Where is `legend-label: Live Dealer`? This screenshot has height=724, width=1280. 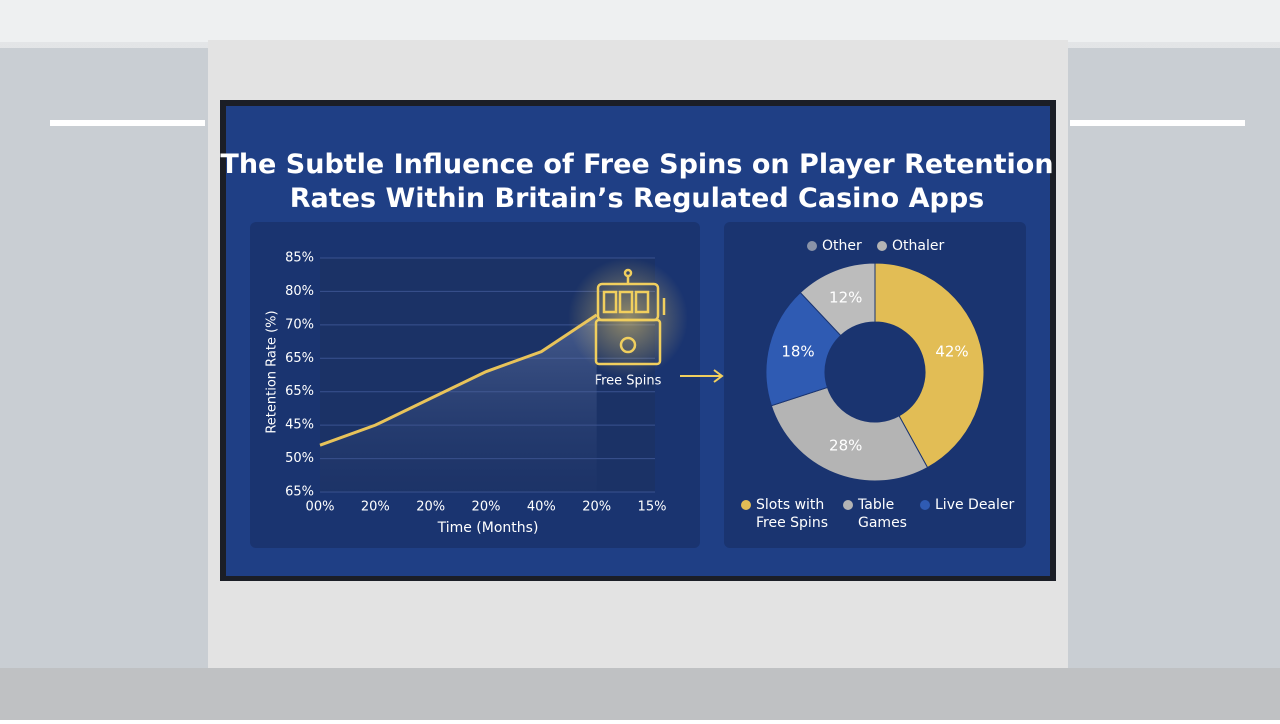 legend-label: Live Dealer is located at coordinates (975, 505).